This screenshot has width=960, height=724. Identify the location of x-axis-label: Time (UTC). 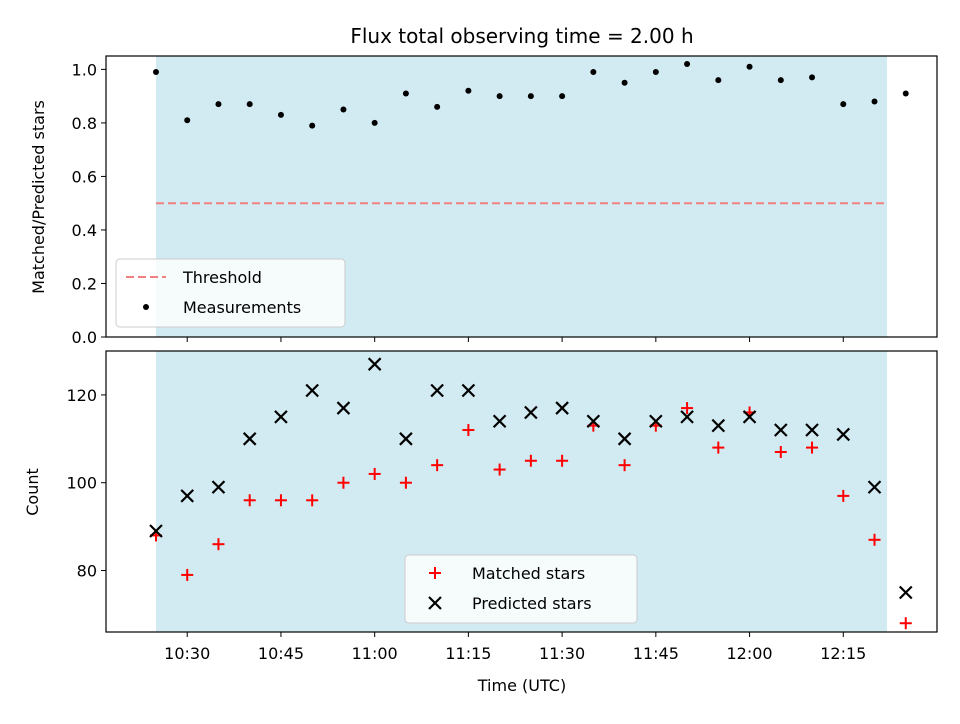
(521, 685).